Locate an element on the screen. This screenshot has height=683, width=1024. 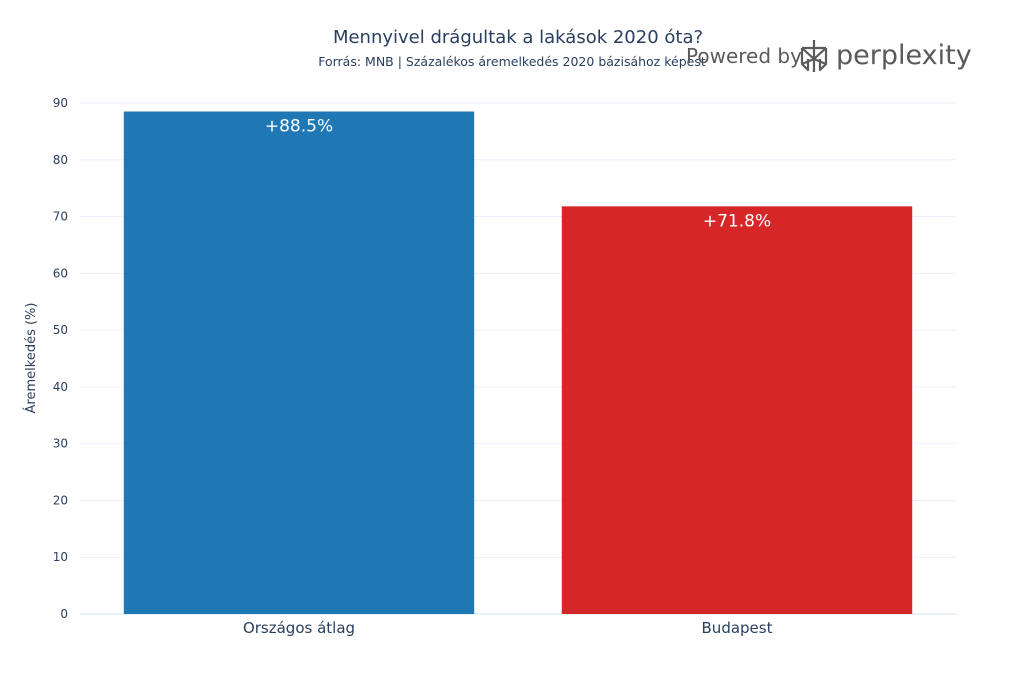
y-tick-label: 40 is located at coordinates (60, 387).